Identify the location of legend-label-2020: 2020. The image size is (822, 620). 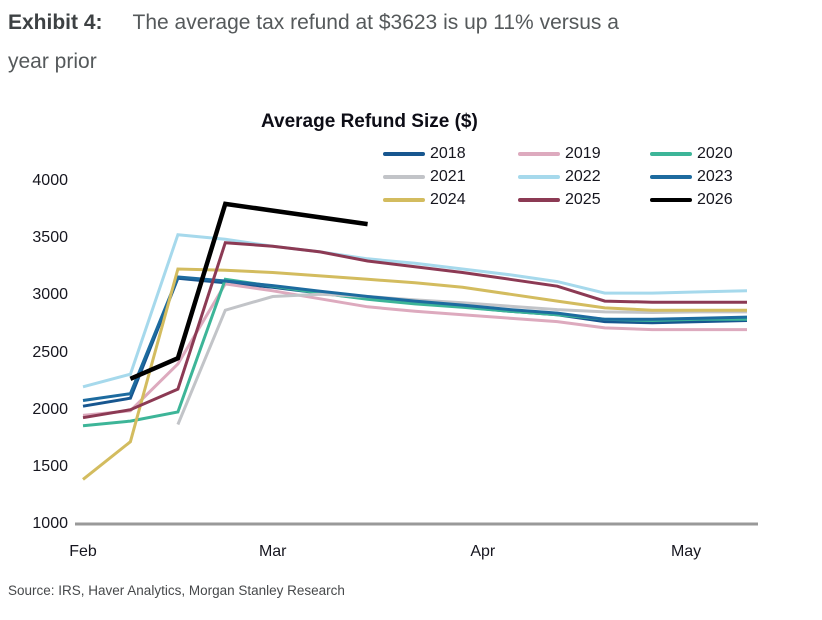
(715, 153).